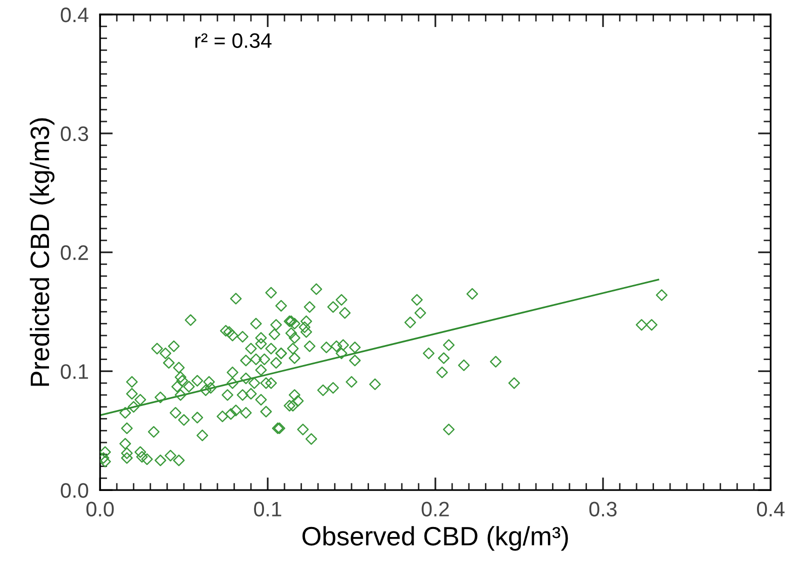 This screenshot has width=788, height=580. I want to click on x-tick-label: 0.3, so click(603, 509).